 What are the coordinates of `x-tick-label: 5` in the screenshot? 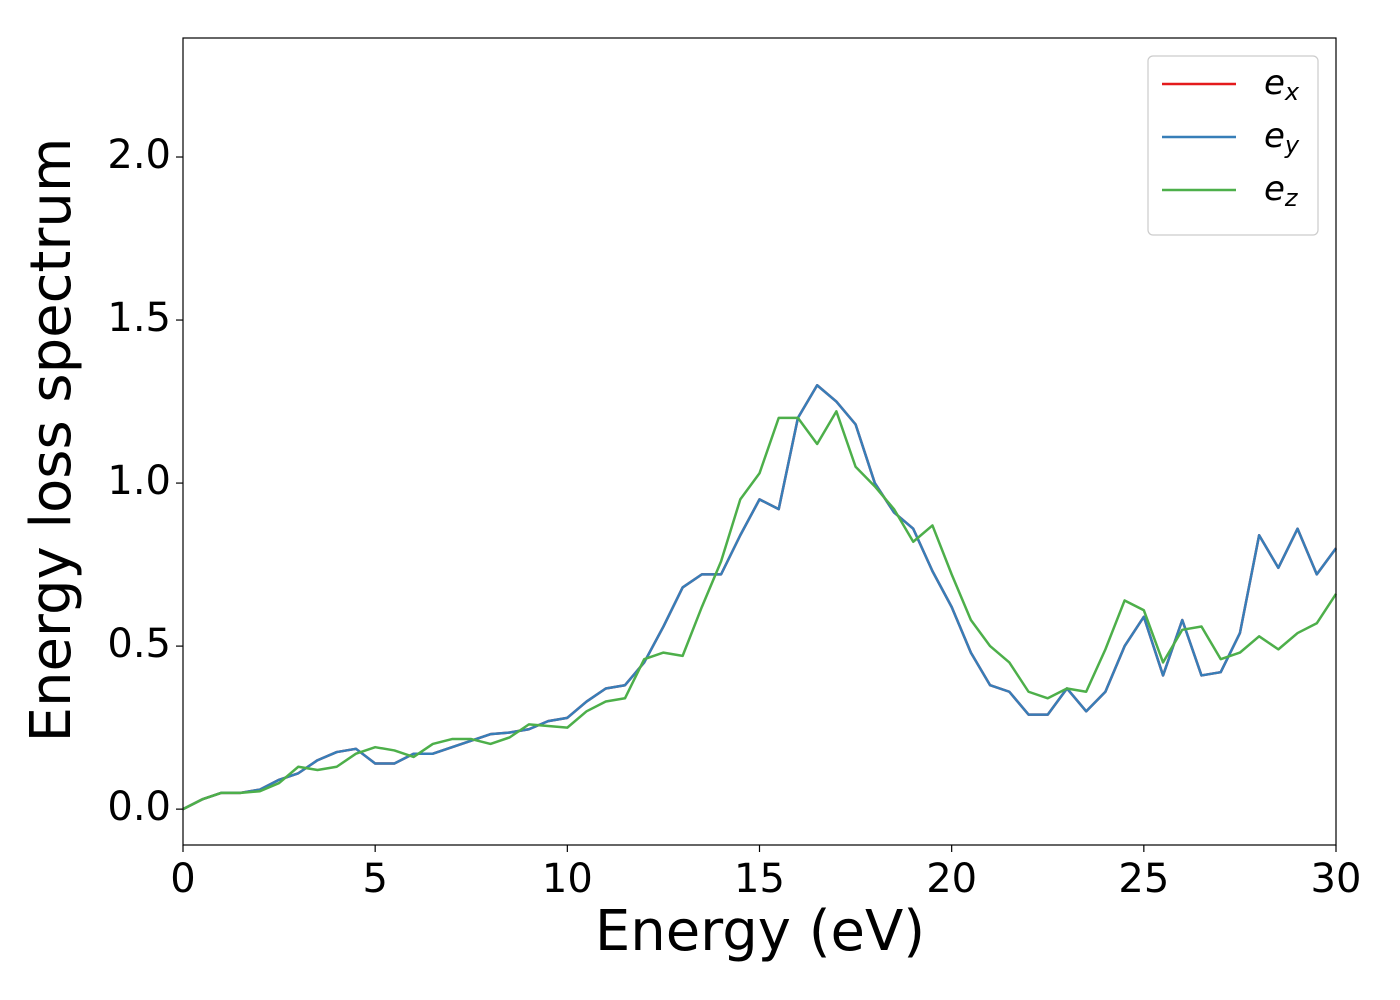 It's located at (374, 879).